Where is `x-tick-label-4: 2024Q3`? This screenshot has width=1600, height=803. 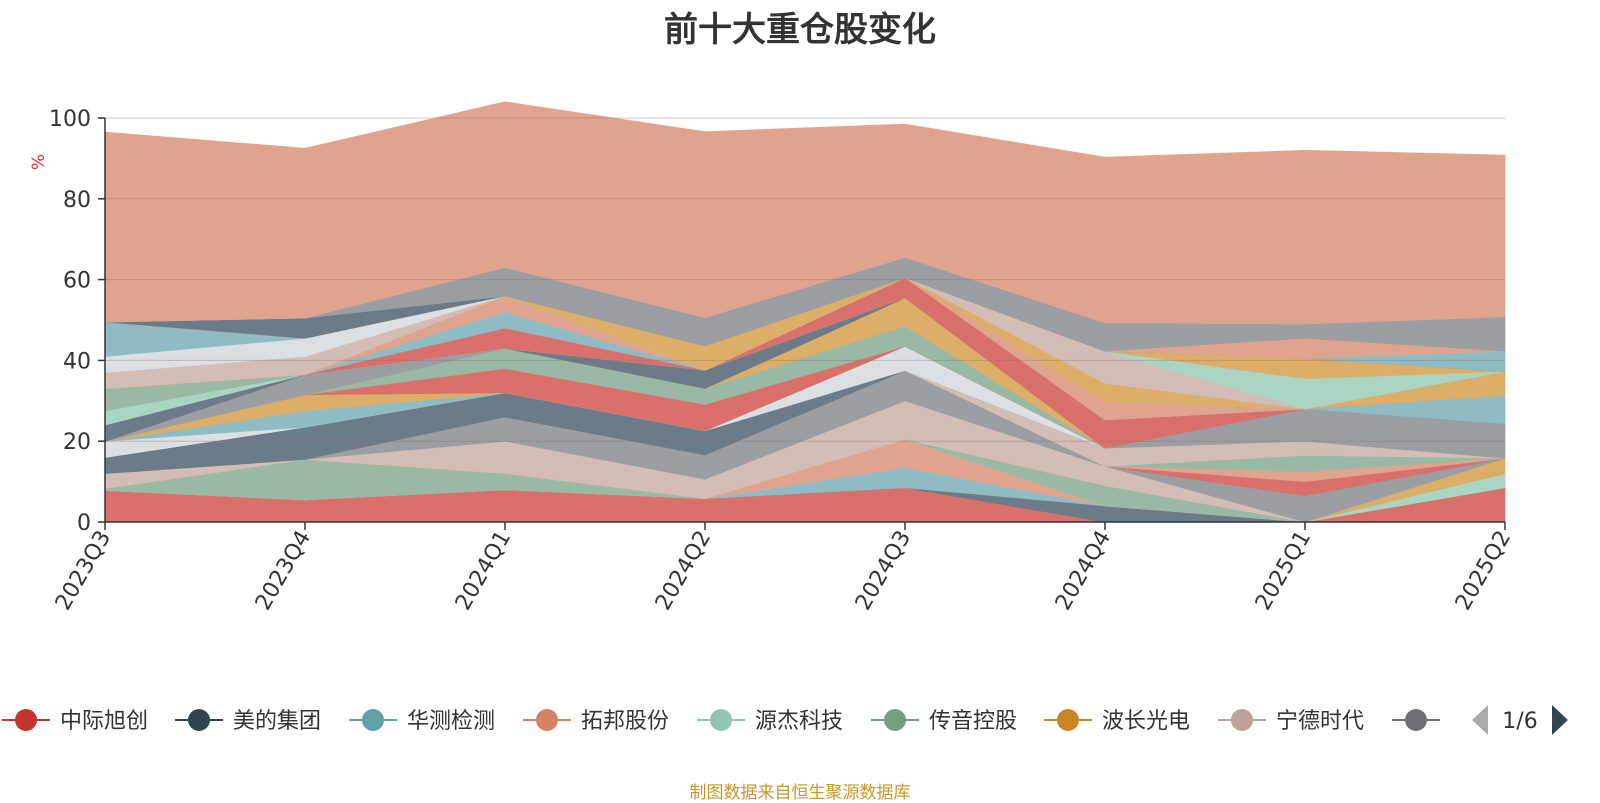
x-tick-label-4: 2024Q3 is located at coordinates (883, 571).